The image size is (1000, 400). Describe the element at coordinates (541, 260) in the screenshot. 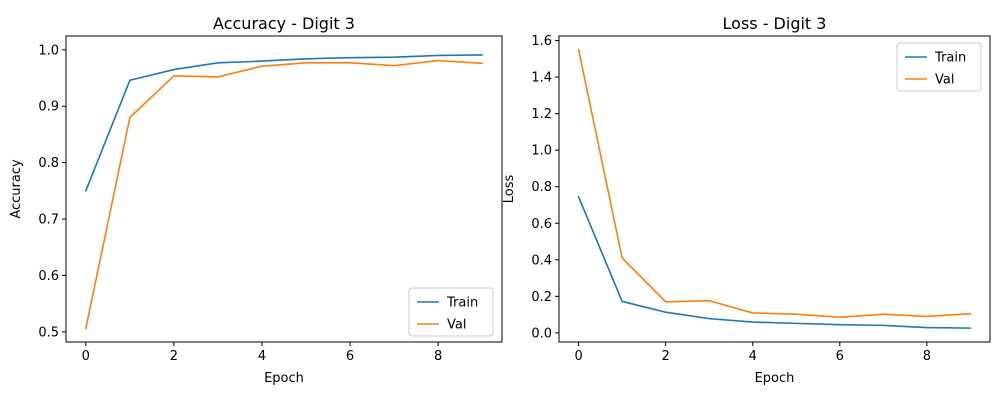

I see `y-tick-label: 0.4` at that location.